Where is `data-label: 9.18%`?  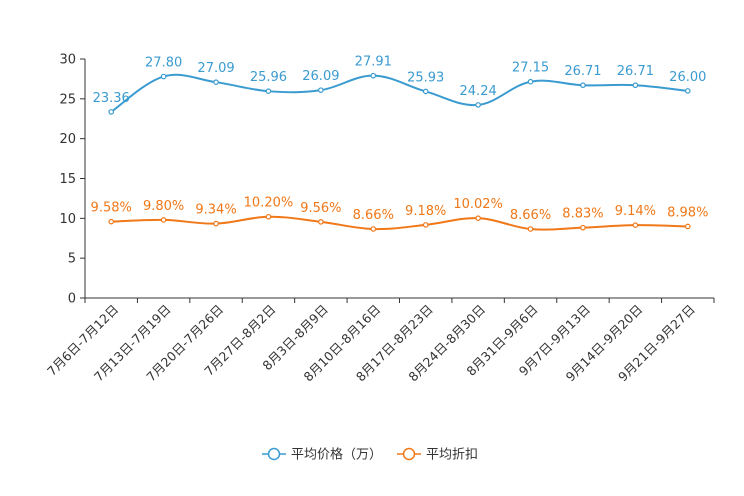 data-label: 9.18% is located at coordinates (425, 211).